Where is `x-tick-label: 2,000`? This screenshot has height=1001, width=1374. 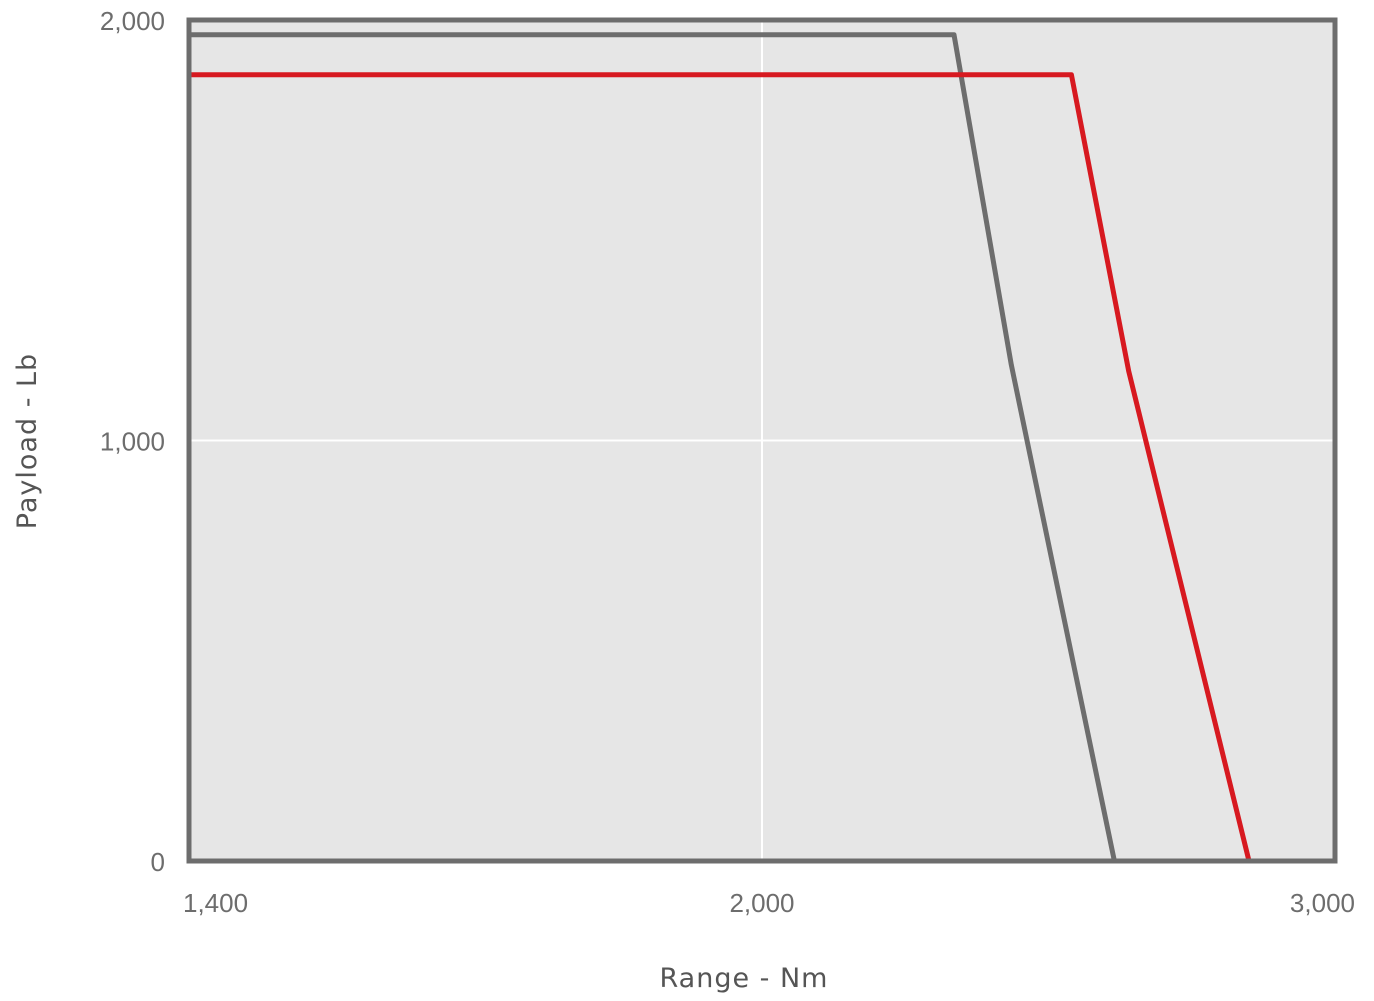
x-tick-label: 2,000 is located at coordinates (761, 903).